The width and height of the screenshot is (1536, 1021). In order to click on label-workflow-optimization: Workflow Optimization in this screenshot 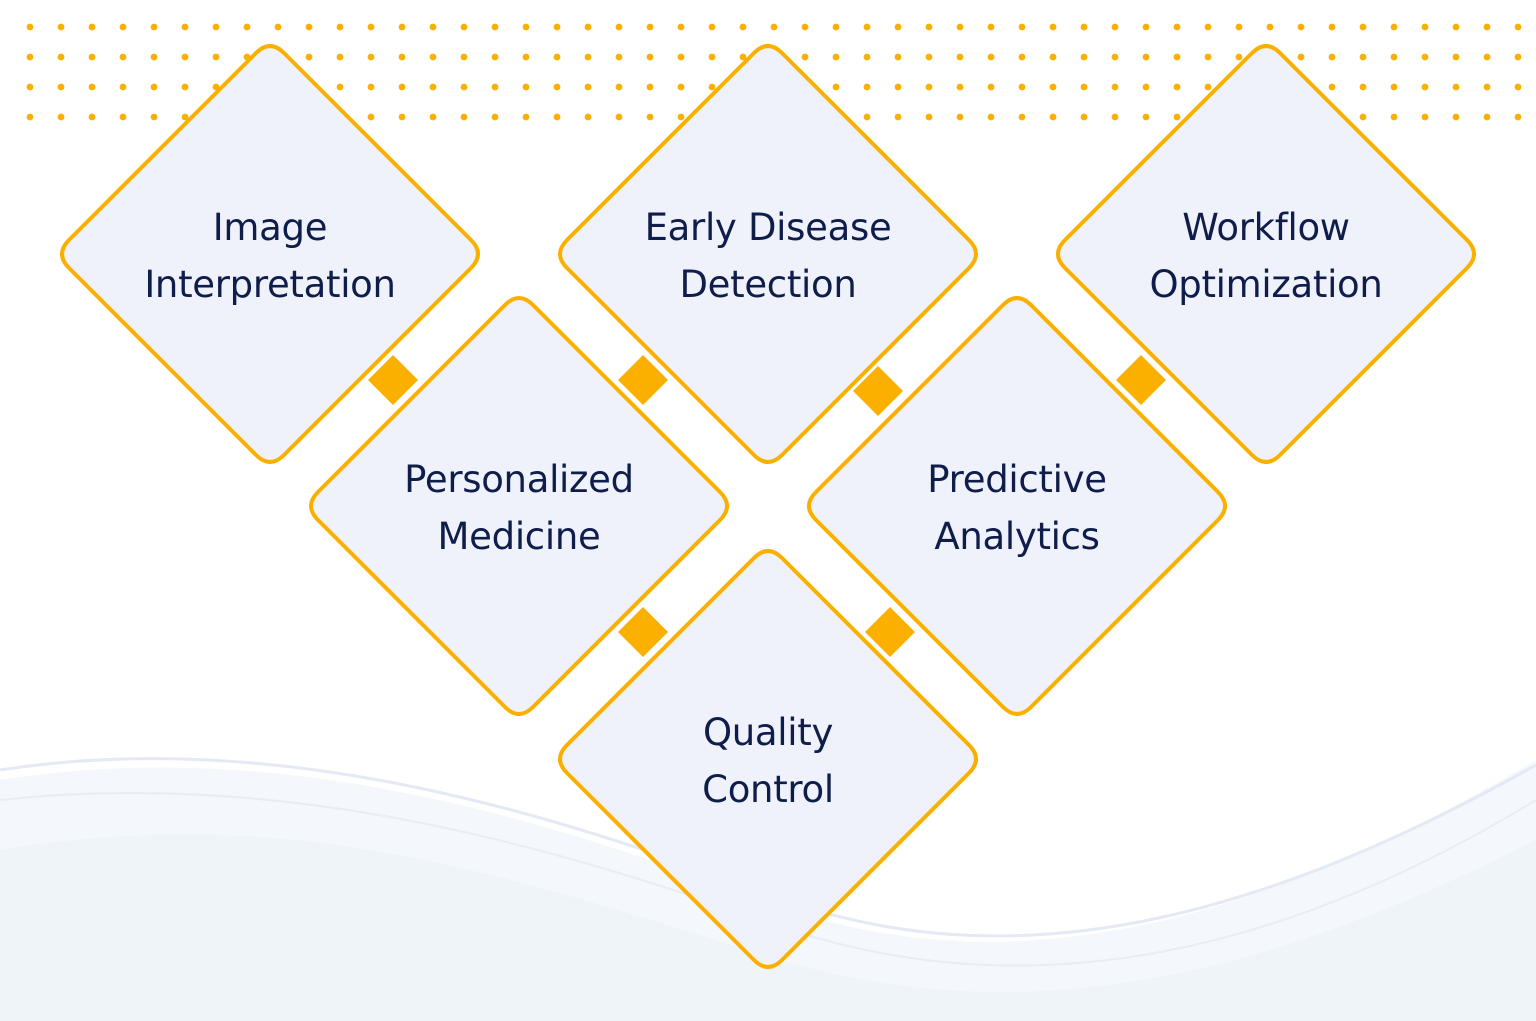, I will do `click(1266, 256)`.